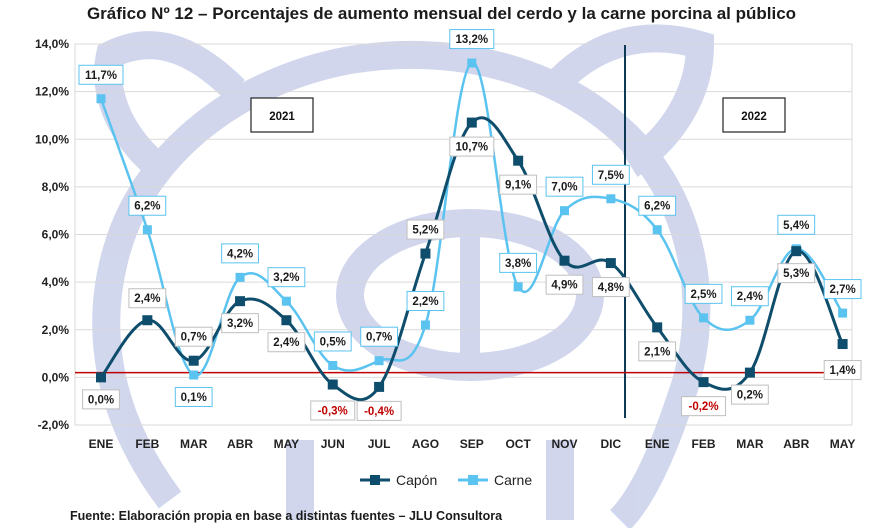 The height and width of the screenshot is (528, 883). What do you see at coordinates (56, 330) in the screenshot?
I see `y-tick-label: 2,0%` at bounding box center [56, 330].